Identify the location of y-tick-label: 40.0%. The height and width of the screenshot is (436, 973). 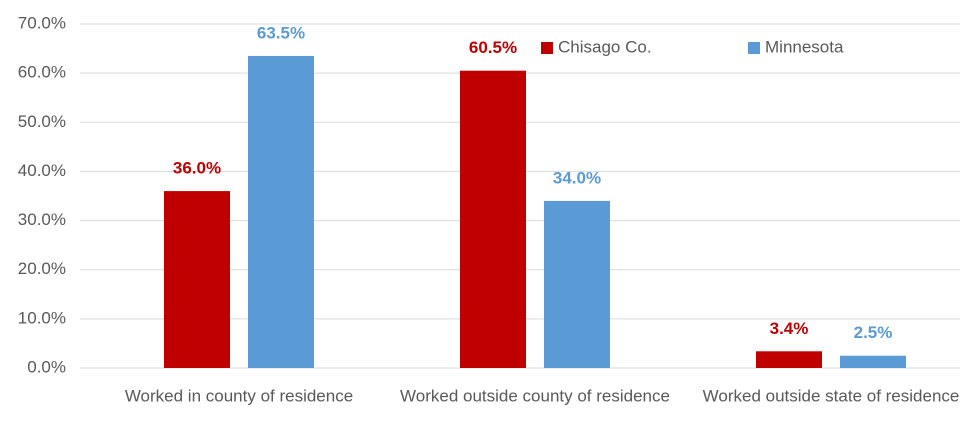
(42, 170).